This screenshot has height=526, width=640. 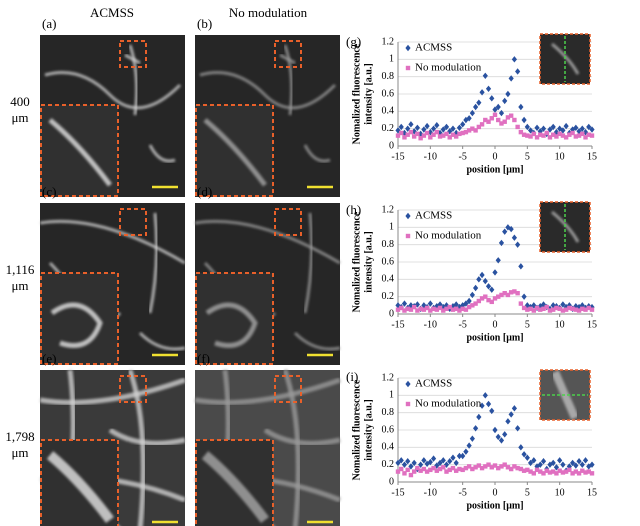 I want to click on legend-label: No modulation, so click(x=448, y=404).